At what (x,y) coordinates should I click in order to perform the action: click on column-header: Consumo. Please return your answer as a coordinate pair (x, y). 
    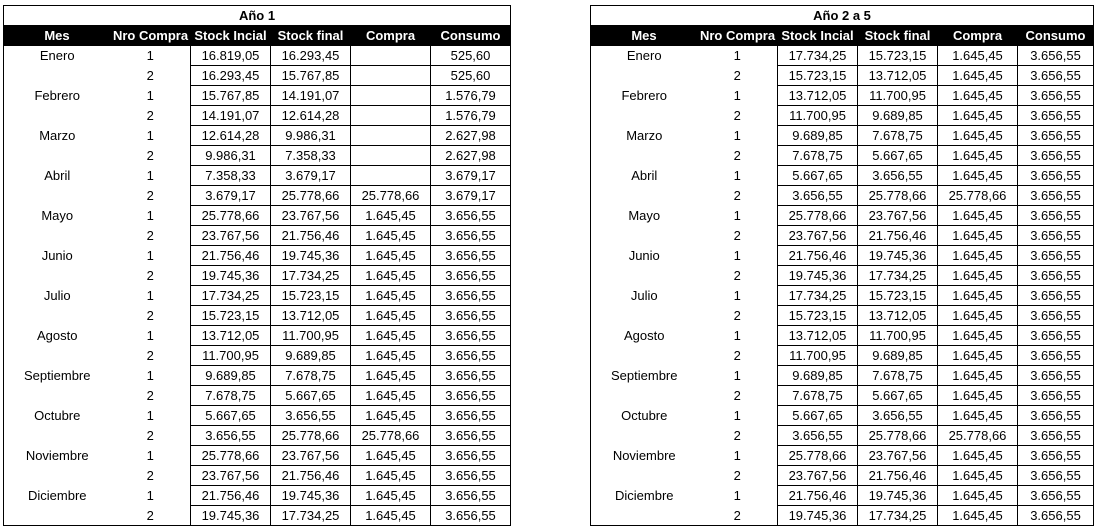
    Looking at the image, I should click on (470, 35).